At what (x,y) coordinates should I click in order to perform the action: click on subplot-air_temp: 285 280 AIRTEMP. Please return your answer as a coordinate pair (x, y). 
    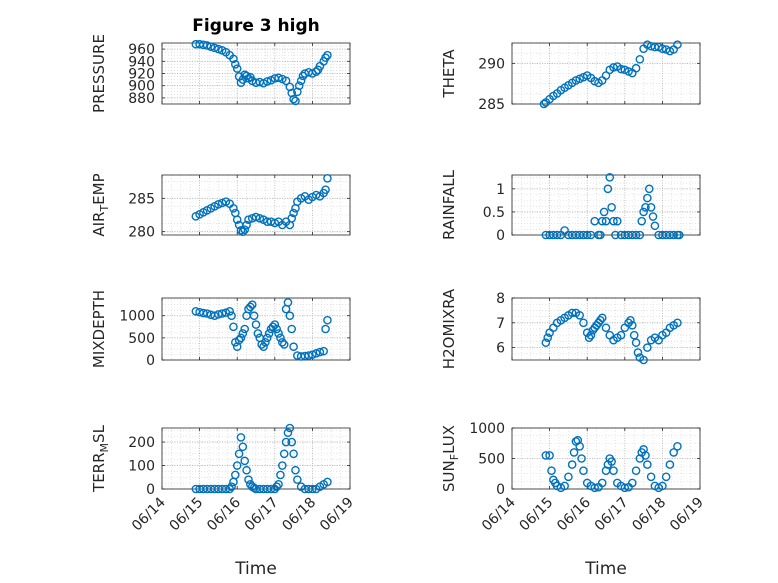
    Looking at the image, I should click on (220, 207).